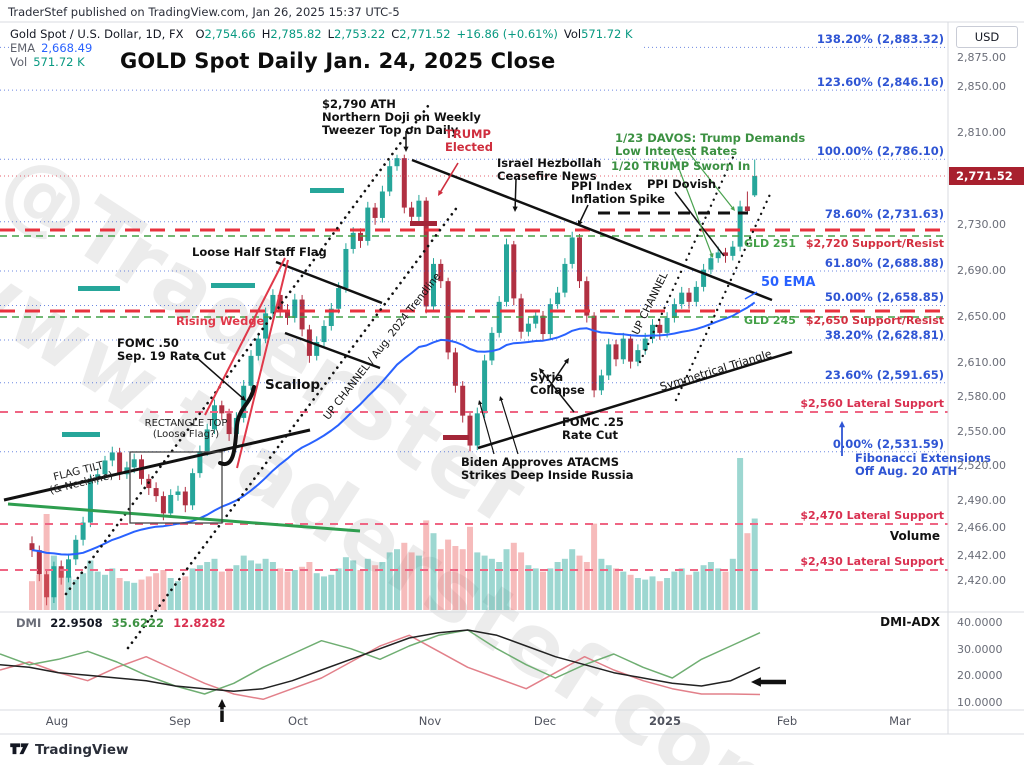 This screenshot has height=765, width=1024. I want to click on dmi-values: DMI 22.9508 35.6222 12.8282, so click(125, 623).